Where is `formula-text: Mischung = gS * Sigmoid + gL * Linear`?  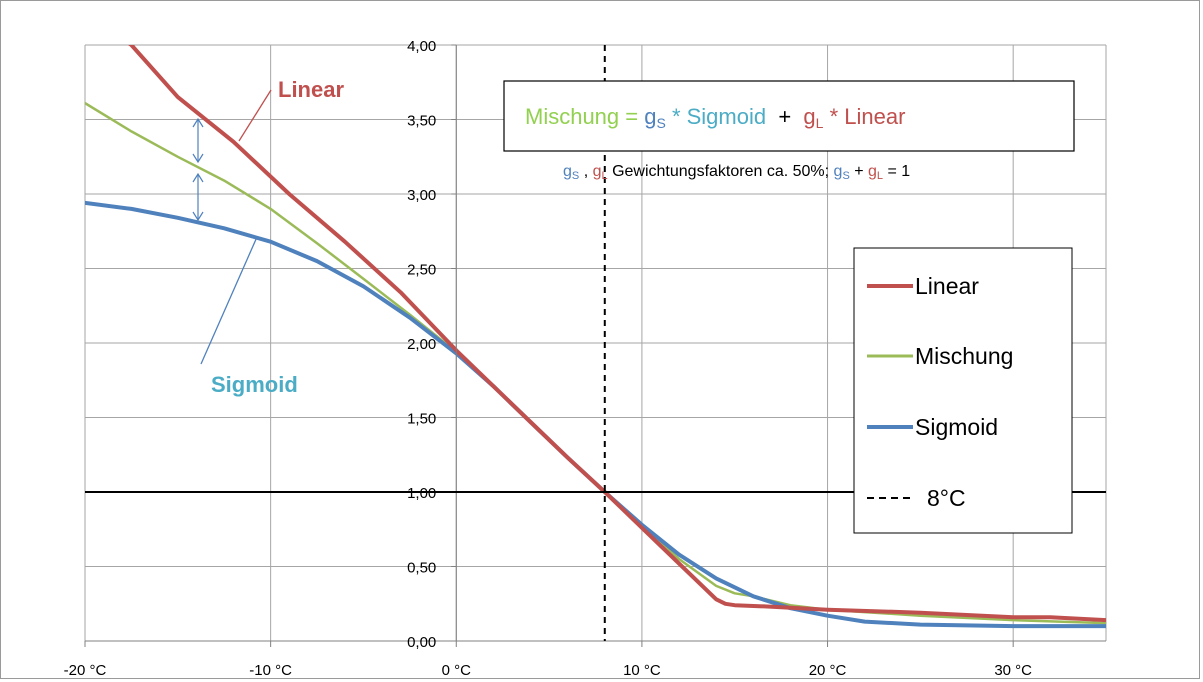
formula-text: Mischung = gS * Sigmoid + gL * Linear is located at coordinates (715, 117).